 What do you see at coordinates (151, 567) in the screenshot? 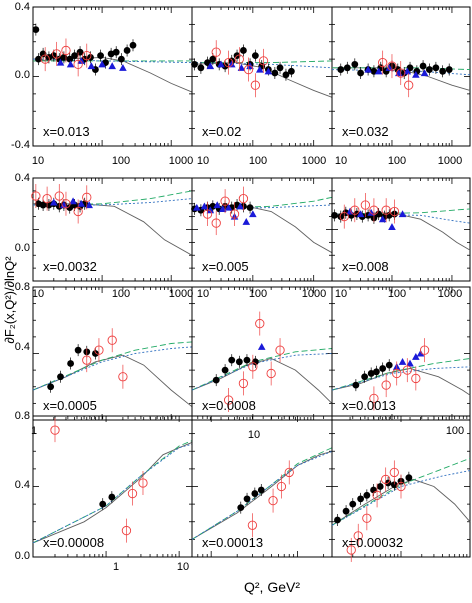
I see `row4-x-ticks: 1 10` at bounding box center [151, 567].